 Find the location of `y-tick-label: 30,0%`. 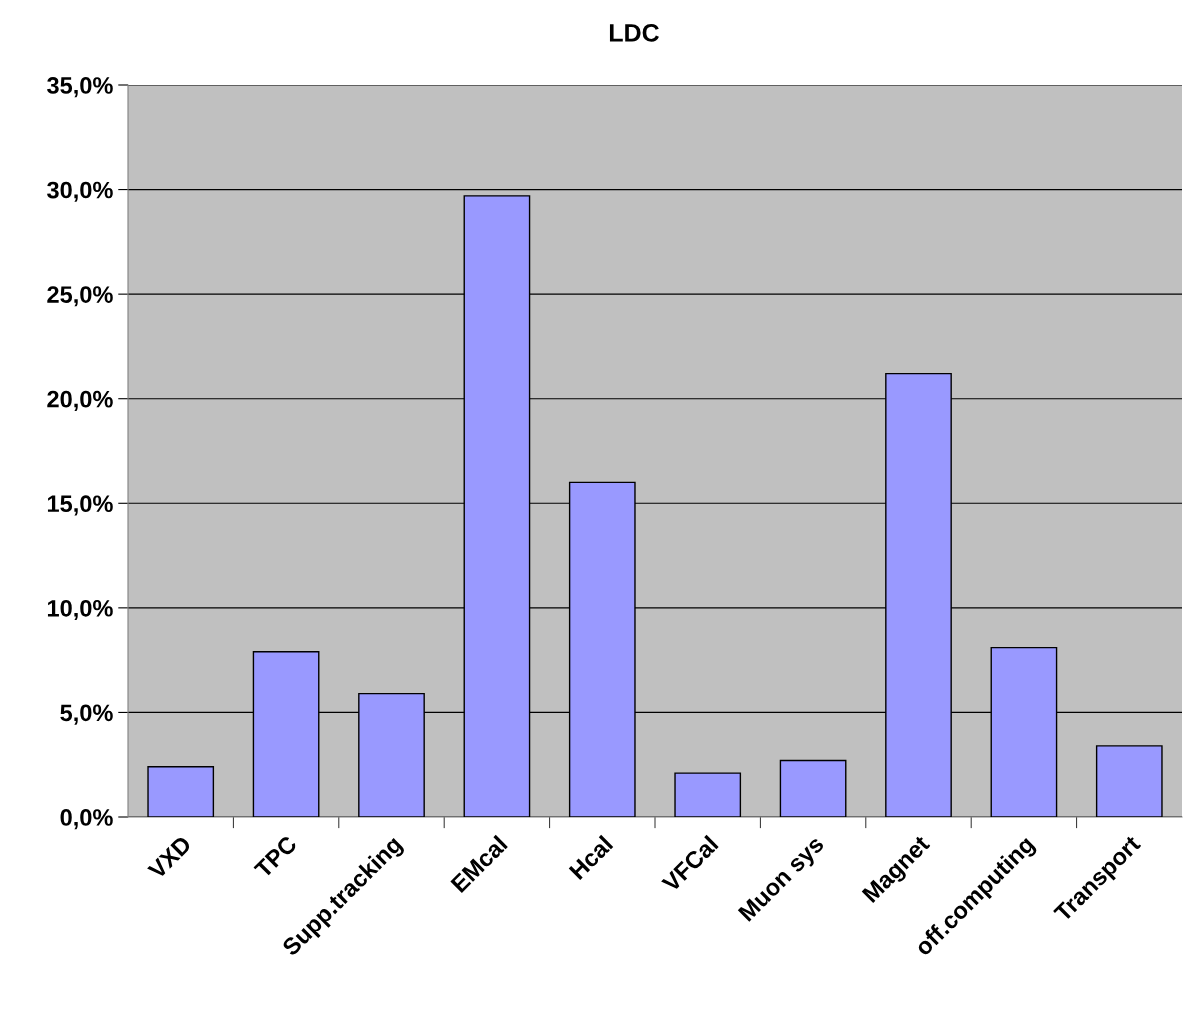

y-tick-label: 30,0% is located at coordinates (80, 191).